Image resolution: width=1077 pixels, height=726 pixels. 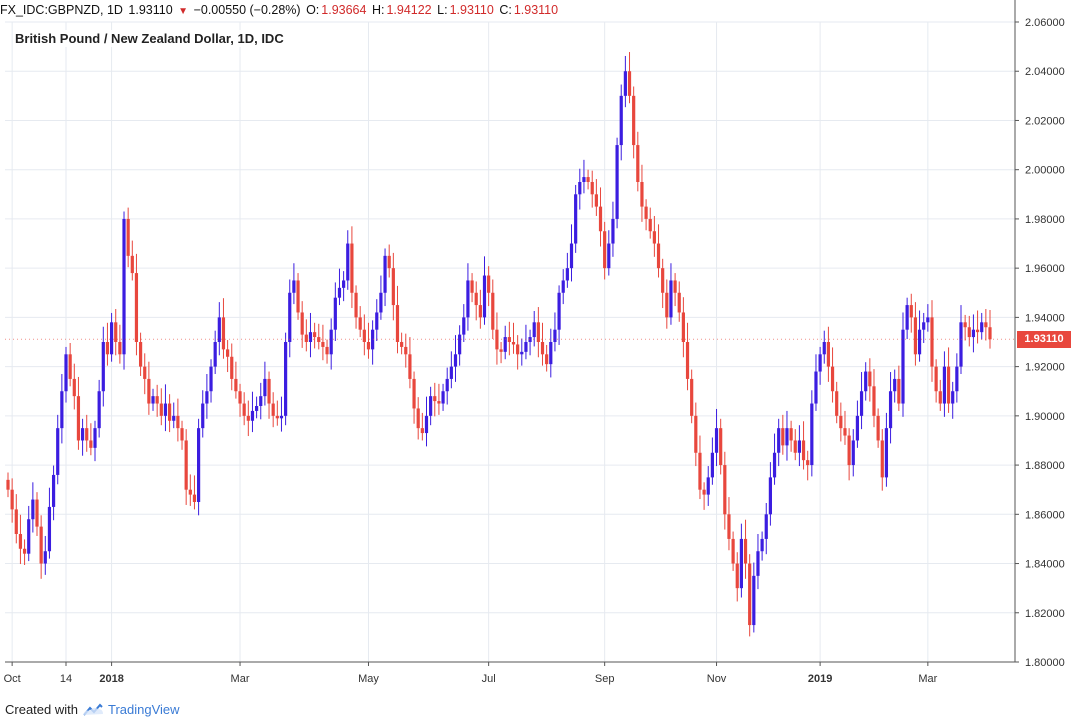 I want to click on last-price-tag: 1.93110, so click(x=1044, y=339).